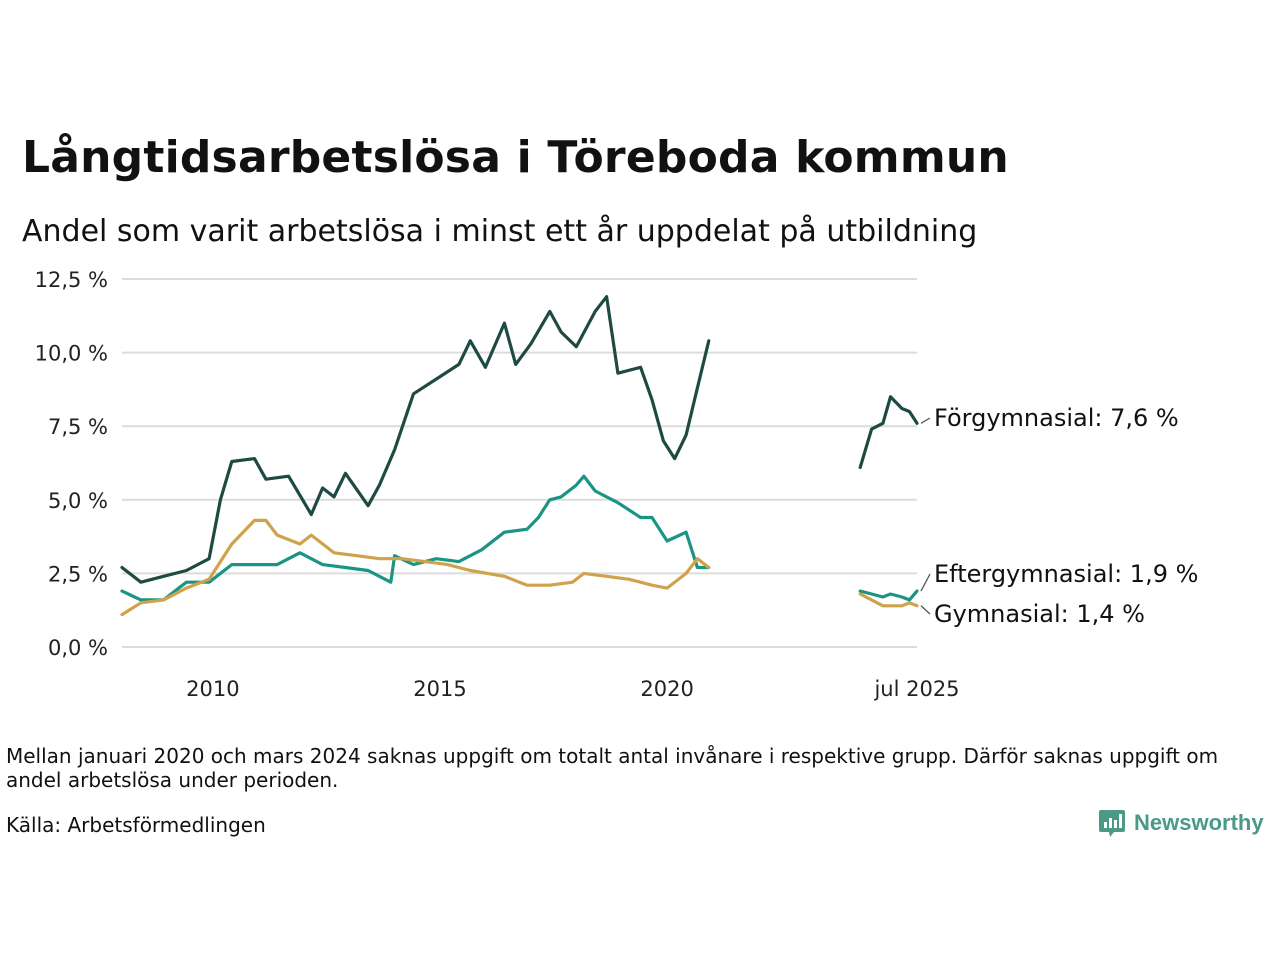  Describe the element at coordinates (212, 689) in the screenshot. I see `x-tick-label: 2010` at that location.